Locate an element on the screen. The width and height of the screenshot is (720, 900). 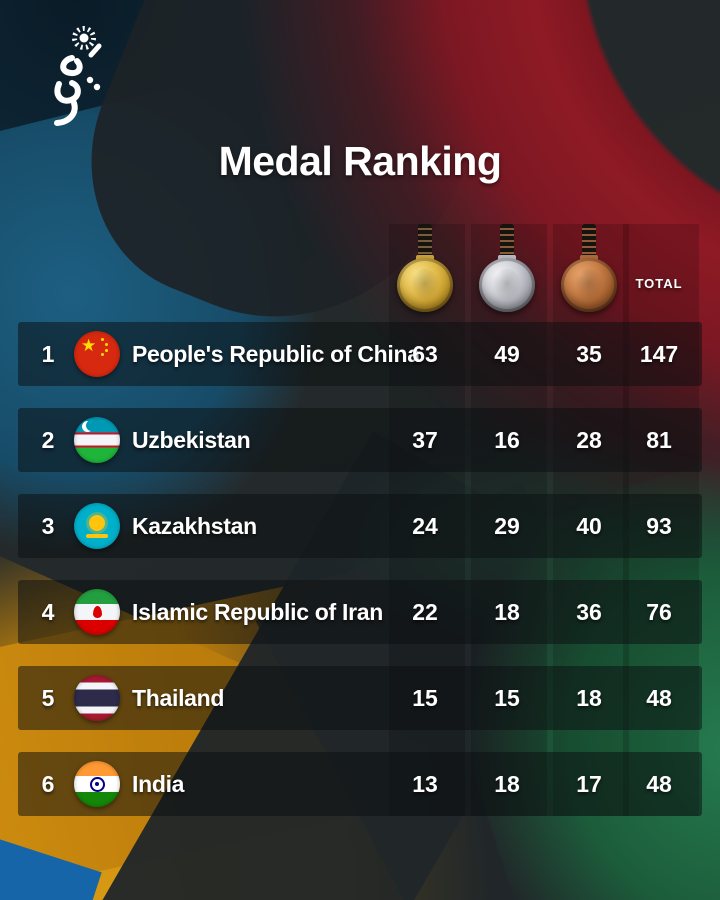
gold-medal-icon is located at coordinates (425, 268).